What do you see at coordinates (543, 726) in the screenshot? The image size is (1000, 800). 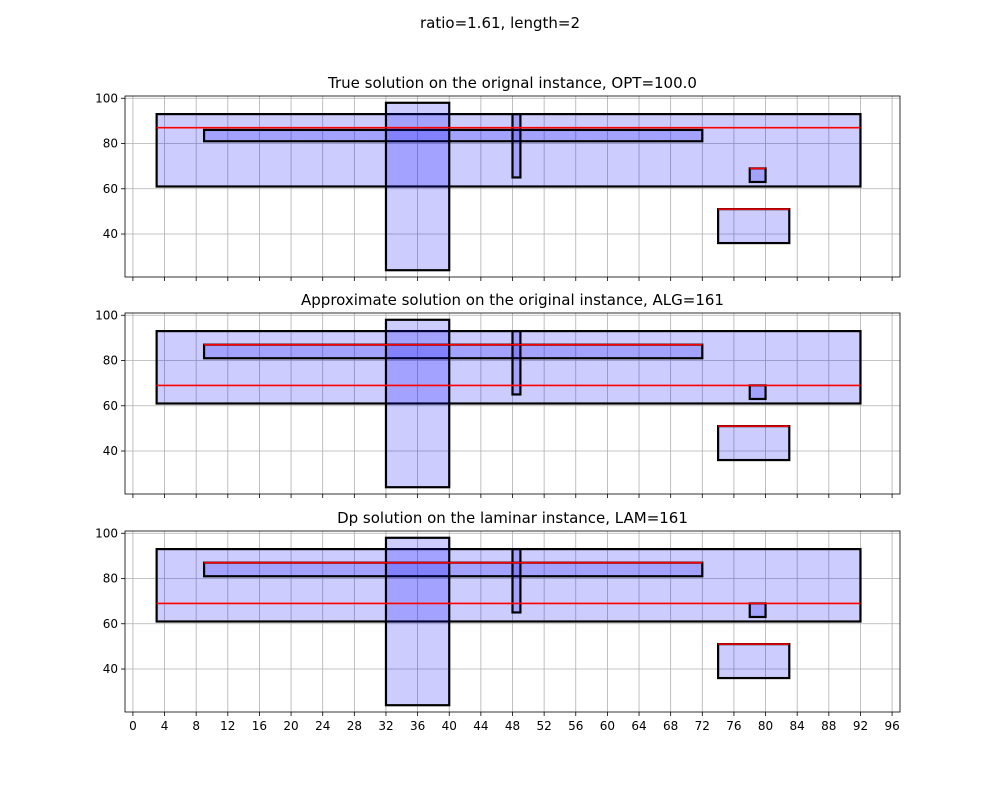 I see `x-tick-label: 52` at bounding box center [543, 726].